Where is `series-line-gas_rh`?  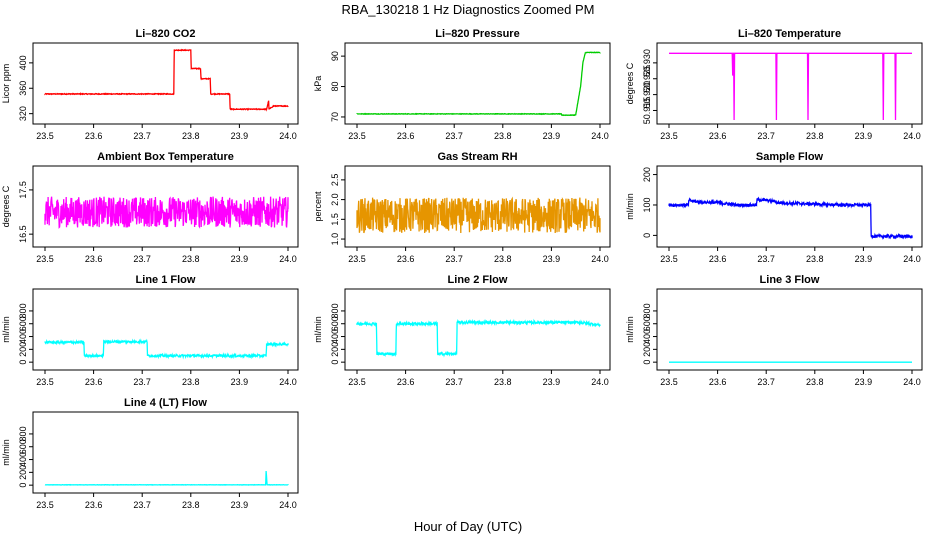 series-line-gas_rh is located at coordinates (478, 215).